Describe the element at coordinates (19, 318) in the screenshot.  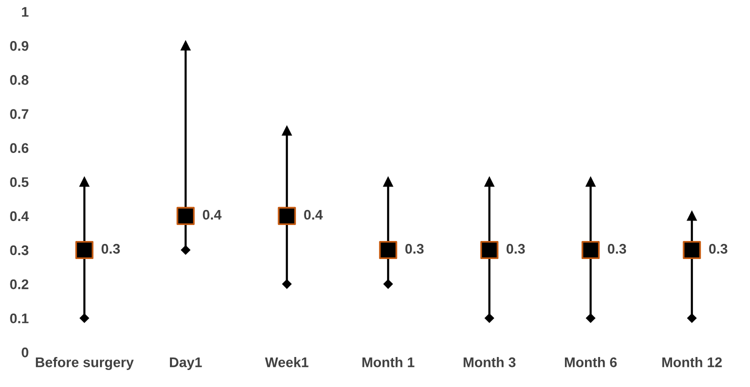
I see `y-tick-label: 0.1` at that location.